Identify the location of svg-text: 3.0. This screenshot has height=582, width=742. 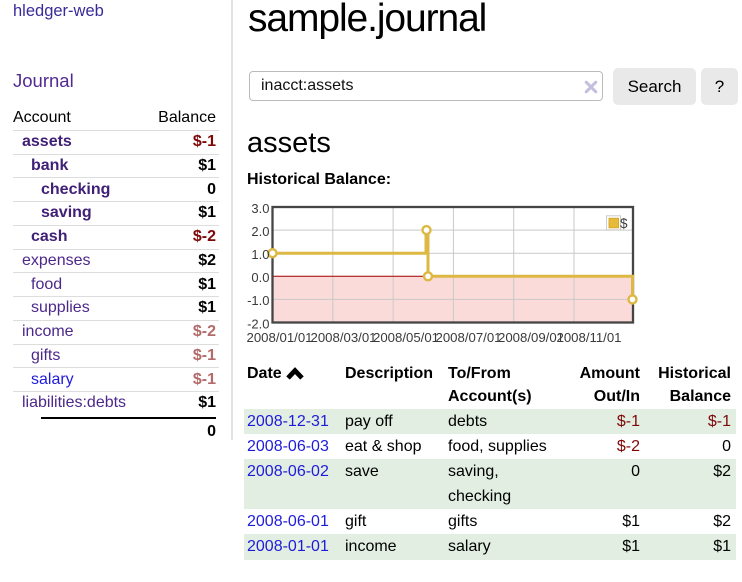
(260, 208).